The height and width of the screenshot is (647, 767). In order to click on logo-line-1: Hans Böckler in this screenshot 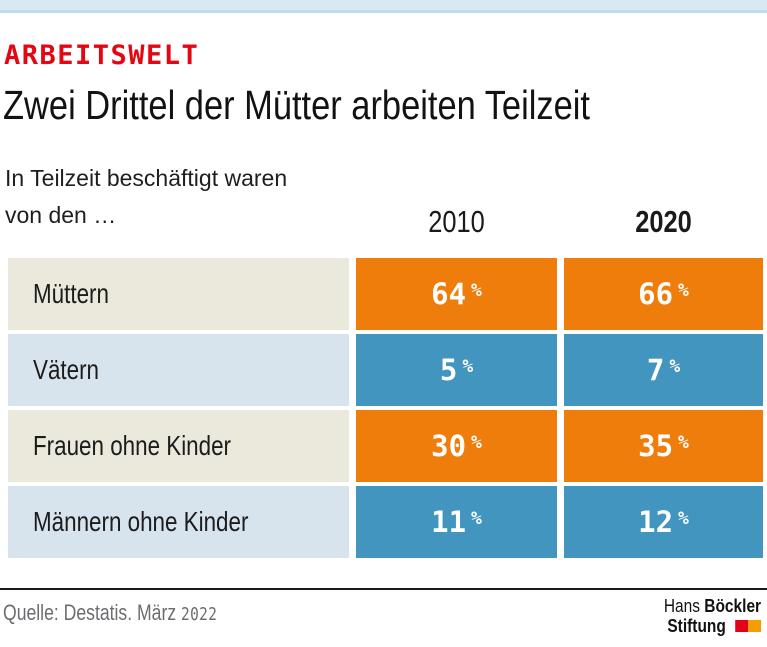, I will do `click(712, 606)`.